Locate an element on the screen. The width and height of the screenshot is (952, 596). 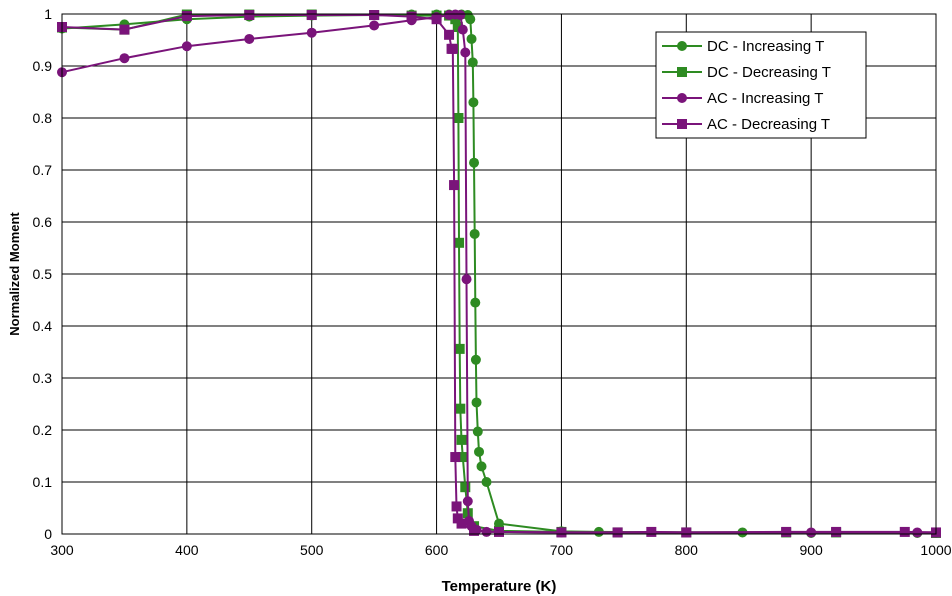
y-tick-label: 0.2 is located at coordinates (43, 430).